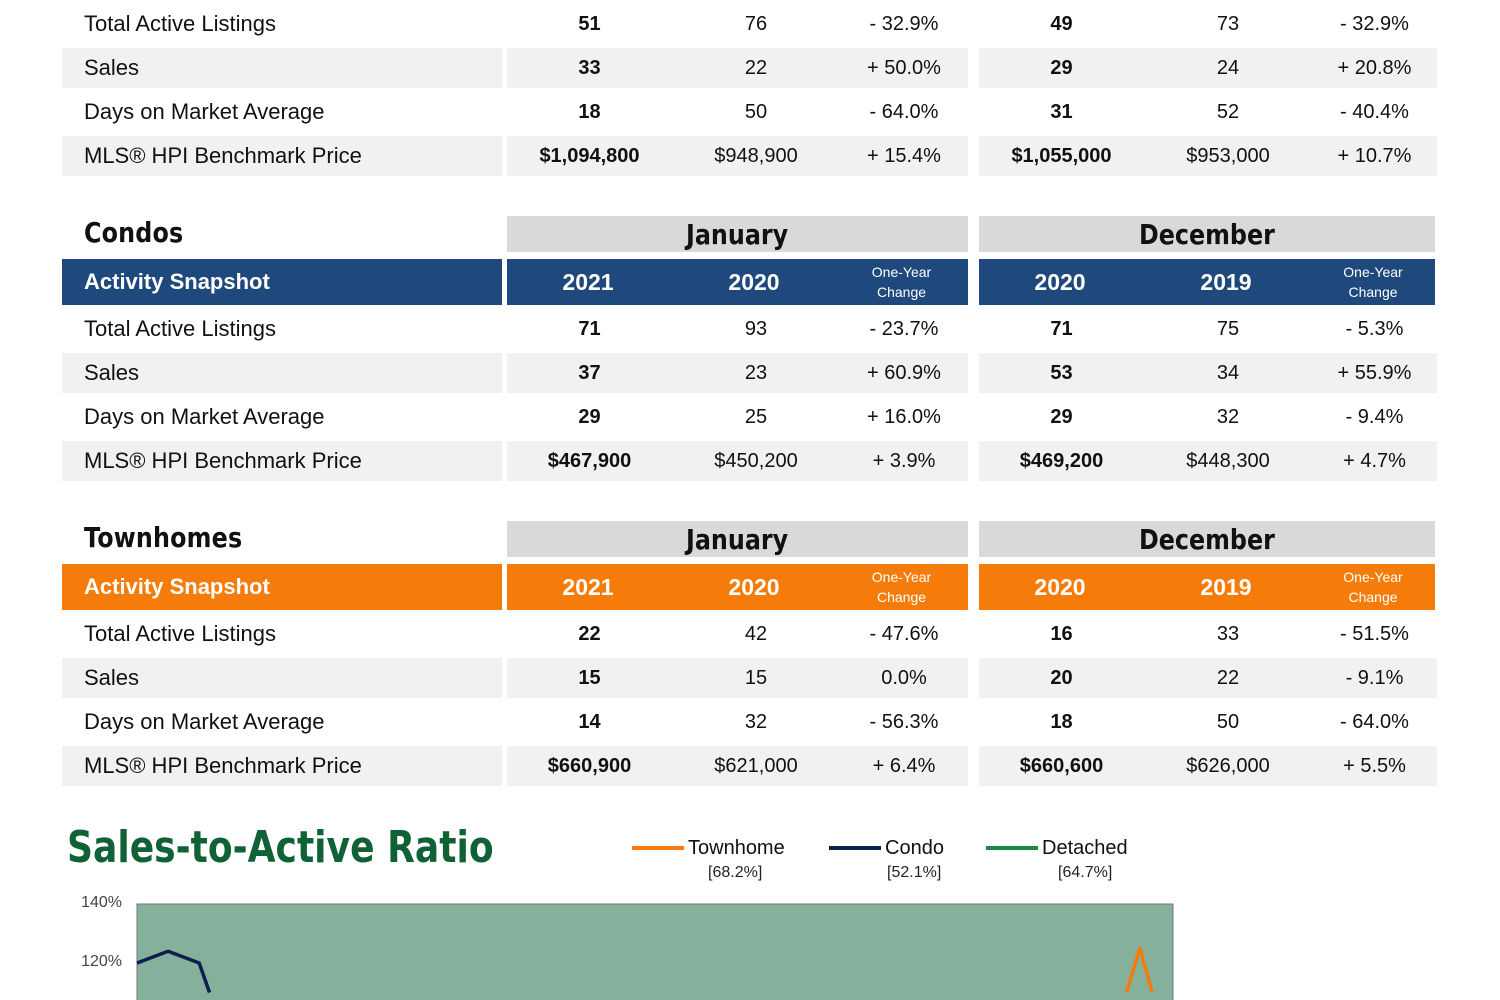 The height and width of the screenshot is (1000, 1500). What do you see at coordinates (1228, 23) in the screenshot?
I see `dec-2019-value: 73` at bounding box center [1228, 23].